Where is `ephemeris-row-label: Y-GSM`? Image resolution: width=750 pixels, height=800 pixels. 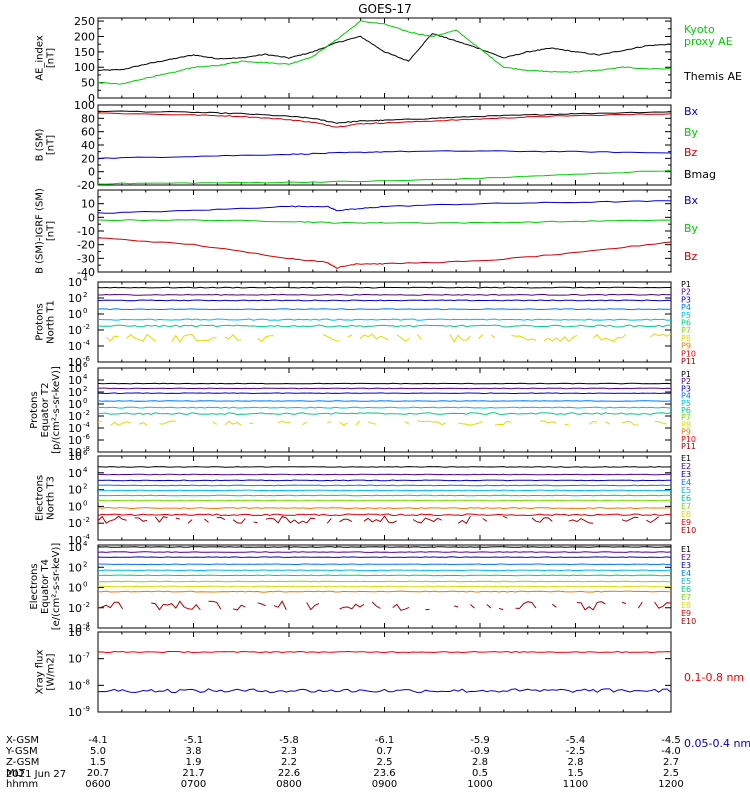
ephemeris-row-label: Y-GSM is located at coordinates (21, 751).